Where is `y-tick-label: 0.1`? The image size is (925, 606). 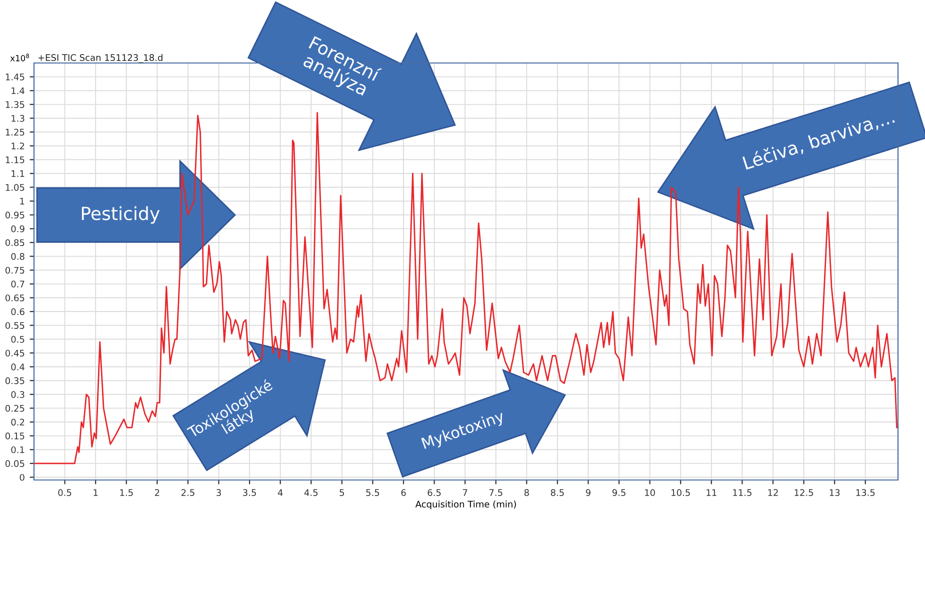 y-tick-label: 0.1 is located at coordinates (17, 450).